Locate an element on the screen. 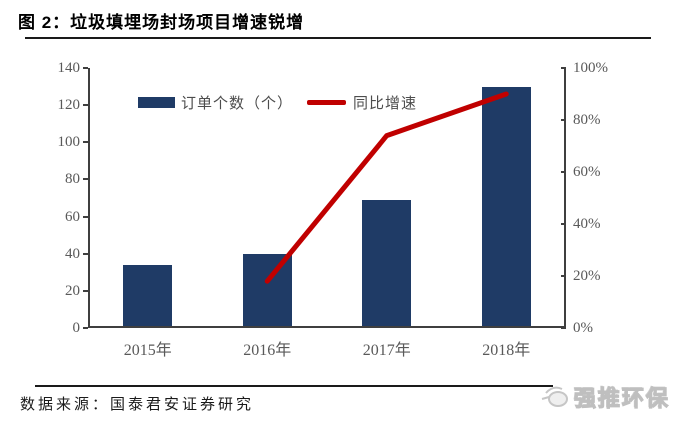 This screenshot has width=676, height=424. right-axis-line is located at coordinates (565, 198).